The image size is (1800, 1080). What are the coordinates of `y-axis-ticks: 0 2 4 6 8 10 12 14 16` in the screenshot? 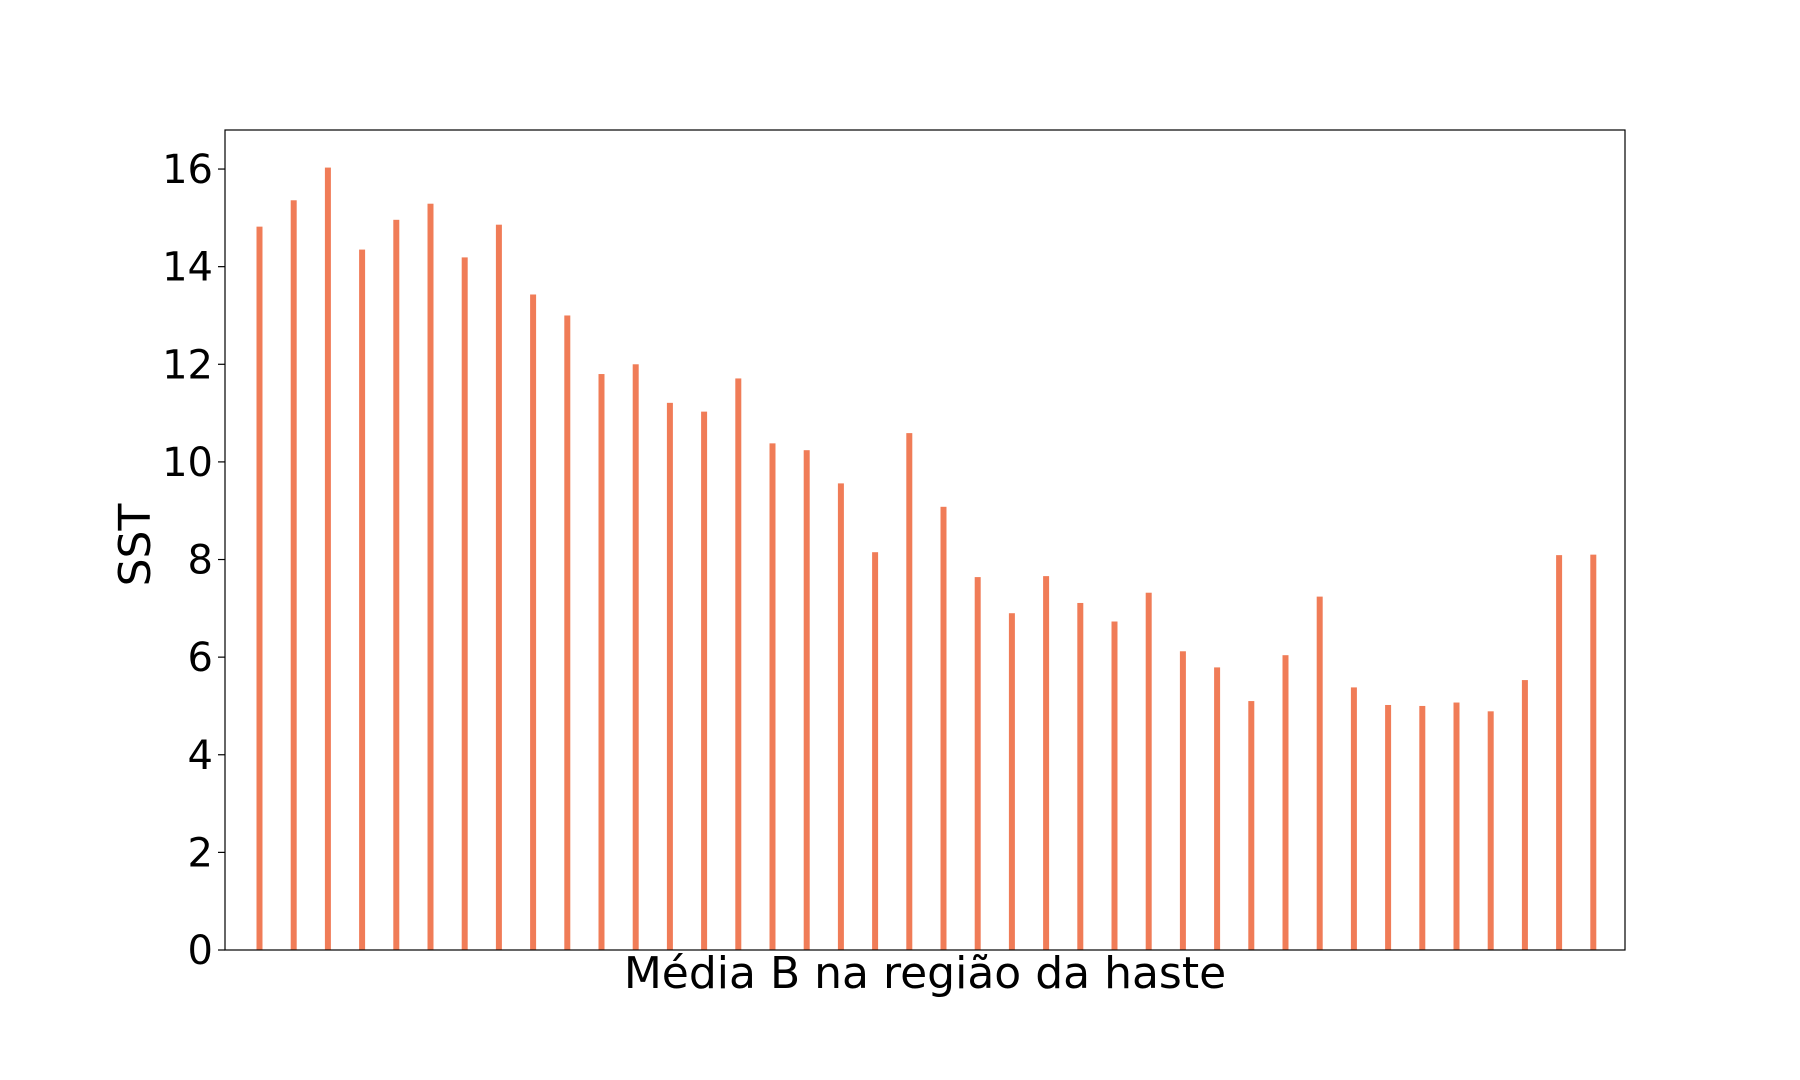 It's located at (193, 560).